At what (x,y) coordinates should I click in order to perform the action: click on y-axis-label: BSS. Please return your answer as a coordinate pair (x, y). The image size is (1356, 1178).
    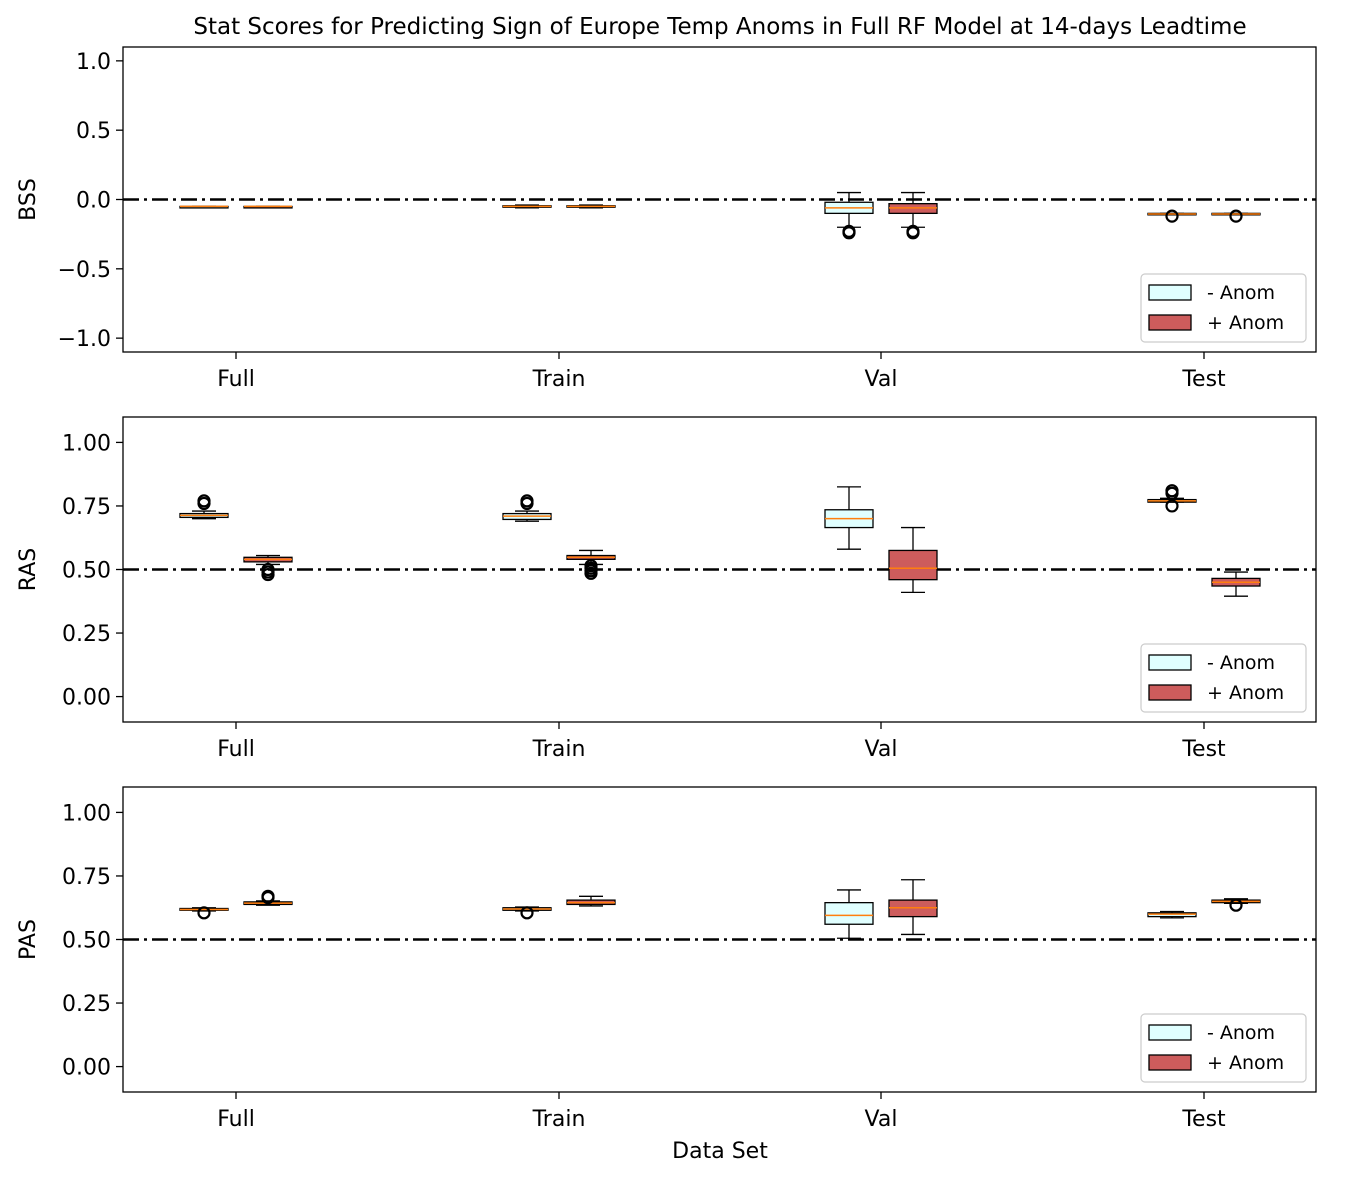
    Looking at the image, I should click on (28, 199).